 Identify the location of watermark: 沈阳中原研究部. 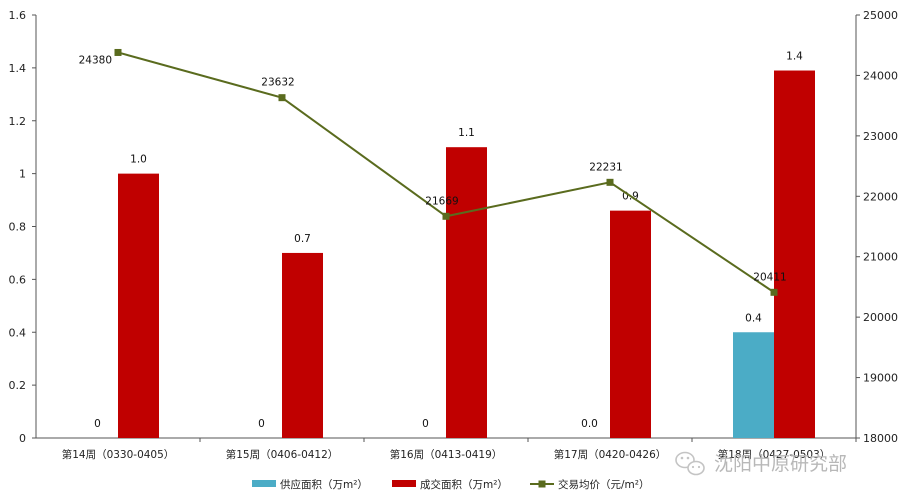
(761, 463).